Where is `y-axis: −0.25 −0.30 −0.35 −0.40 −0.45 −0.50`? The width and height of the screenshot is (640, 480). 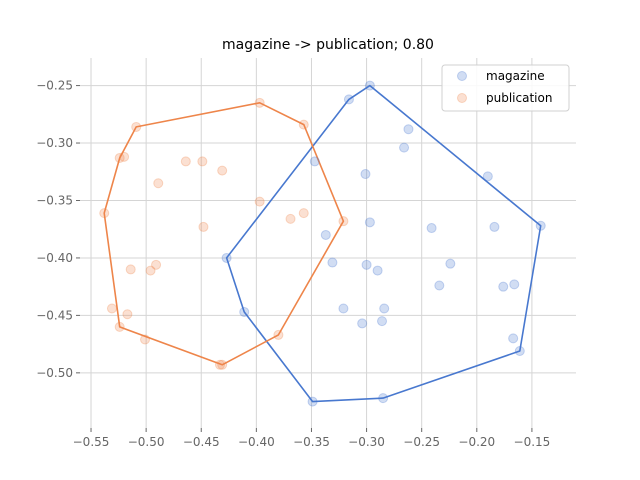 y-axis: −0.25 −0.30 −0.35 −0.40 −0.45 −0.50 is located at coordinates (58, 229).